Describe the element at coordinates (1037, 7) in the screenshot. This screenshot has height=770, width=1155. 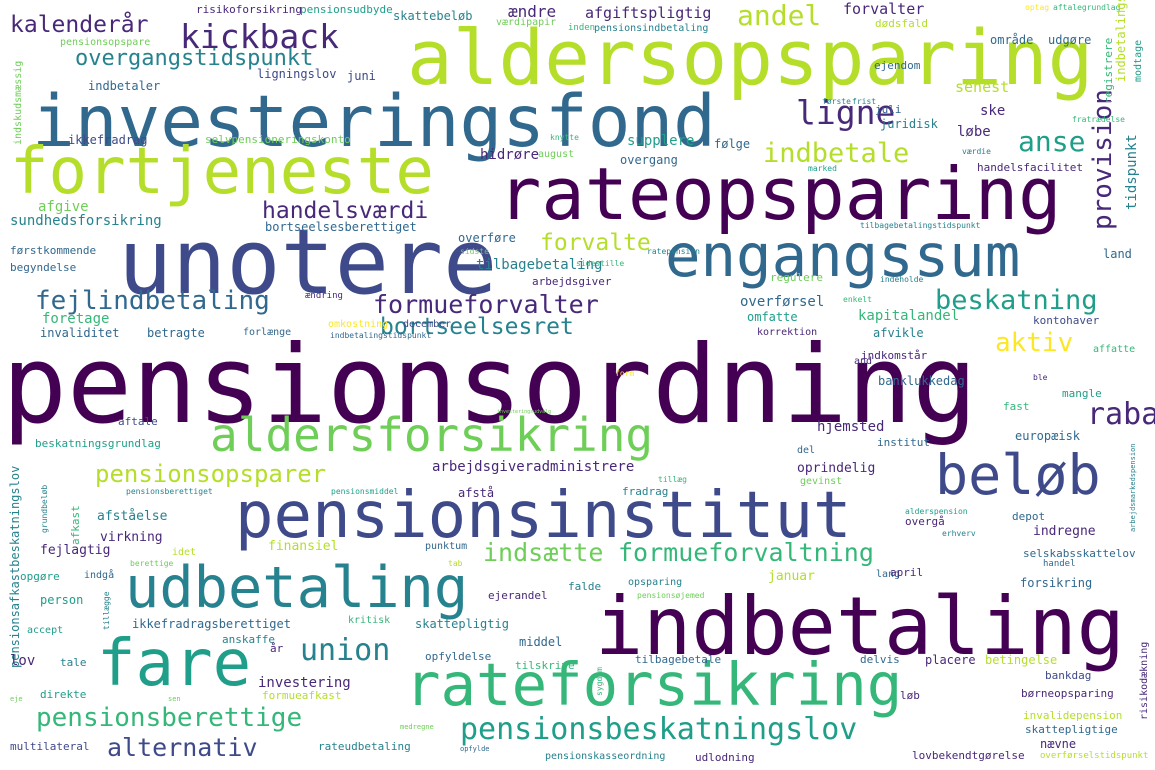
I see `word: optag` at that location.